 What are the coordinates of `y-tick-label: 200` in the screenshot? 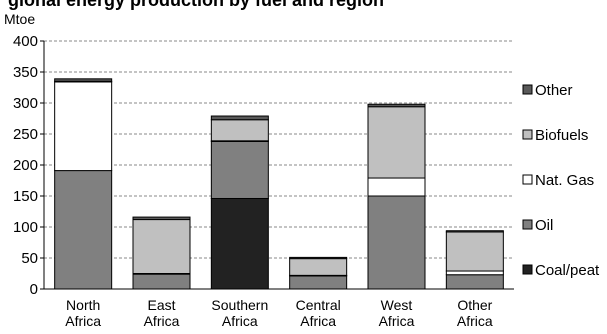 It's located at (25, 165).